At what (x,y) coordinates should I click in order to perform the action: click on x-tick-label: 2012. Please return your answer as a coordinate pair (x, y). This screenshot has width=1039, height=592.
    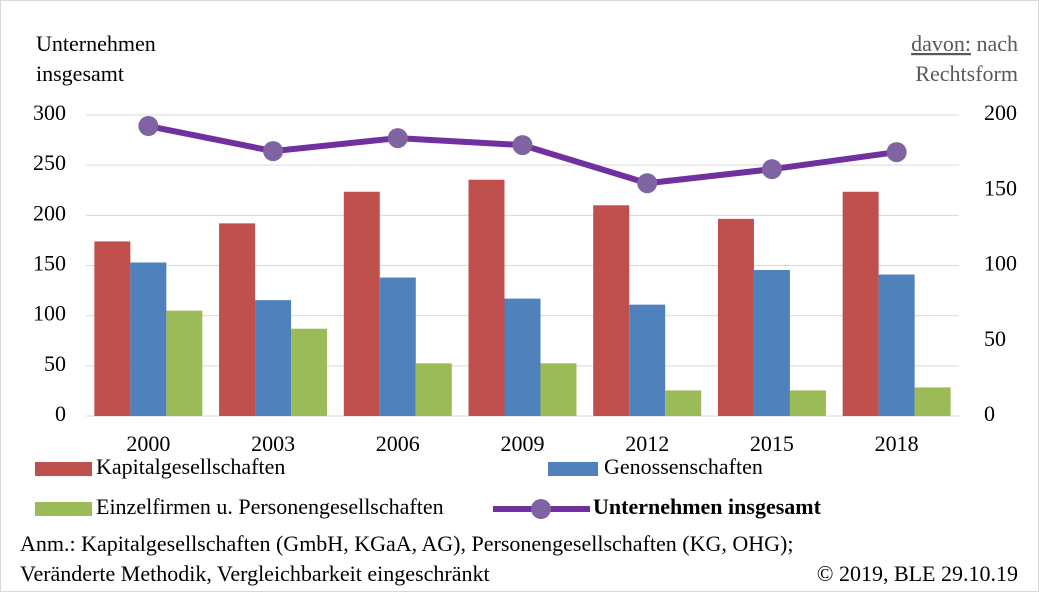
    Looking at the image, I should click on (647, 443).